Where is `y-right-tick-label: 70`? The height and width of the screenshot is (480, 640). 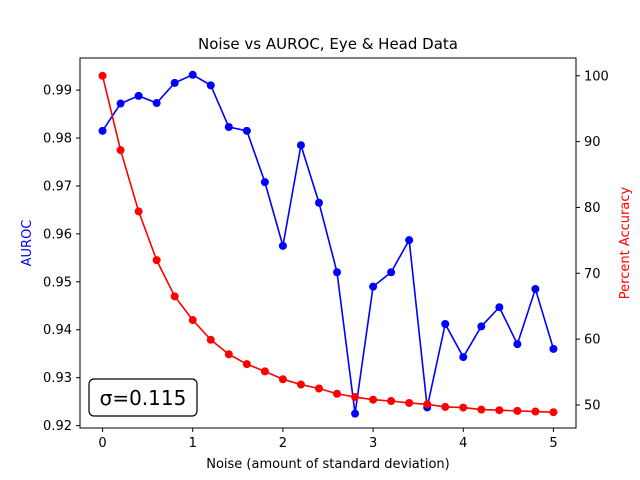
y-right-tick-label: 70 is located at coordinates (592, 274).